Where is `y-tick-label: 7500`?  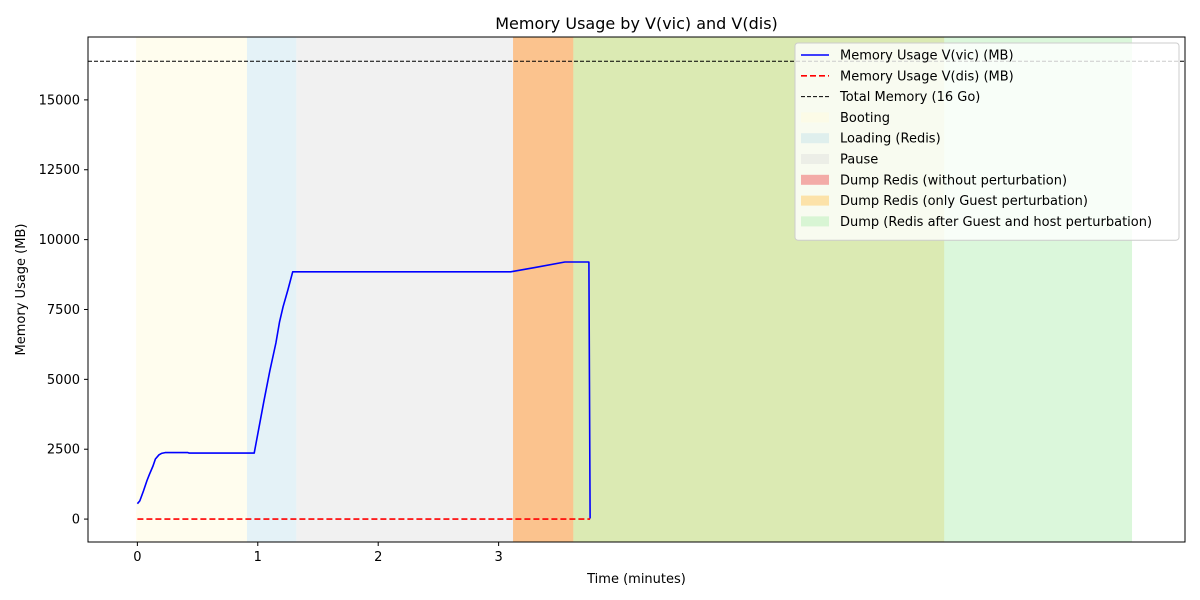 y-tick-label: 7500 is located at coordinates (63, 310).